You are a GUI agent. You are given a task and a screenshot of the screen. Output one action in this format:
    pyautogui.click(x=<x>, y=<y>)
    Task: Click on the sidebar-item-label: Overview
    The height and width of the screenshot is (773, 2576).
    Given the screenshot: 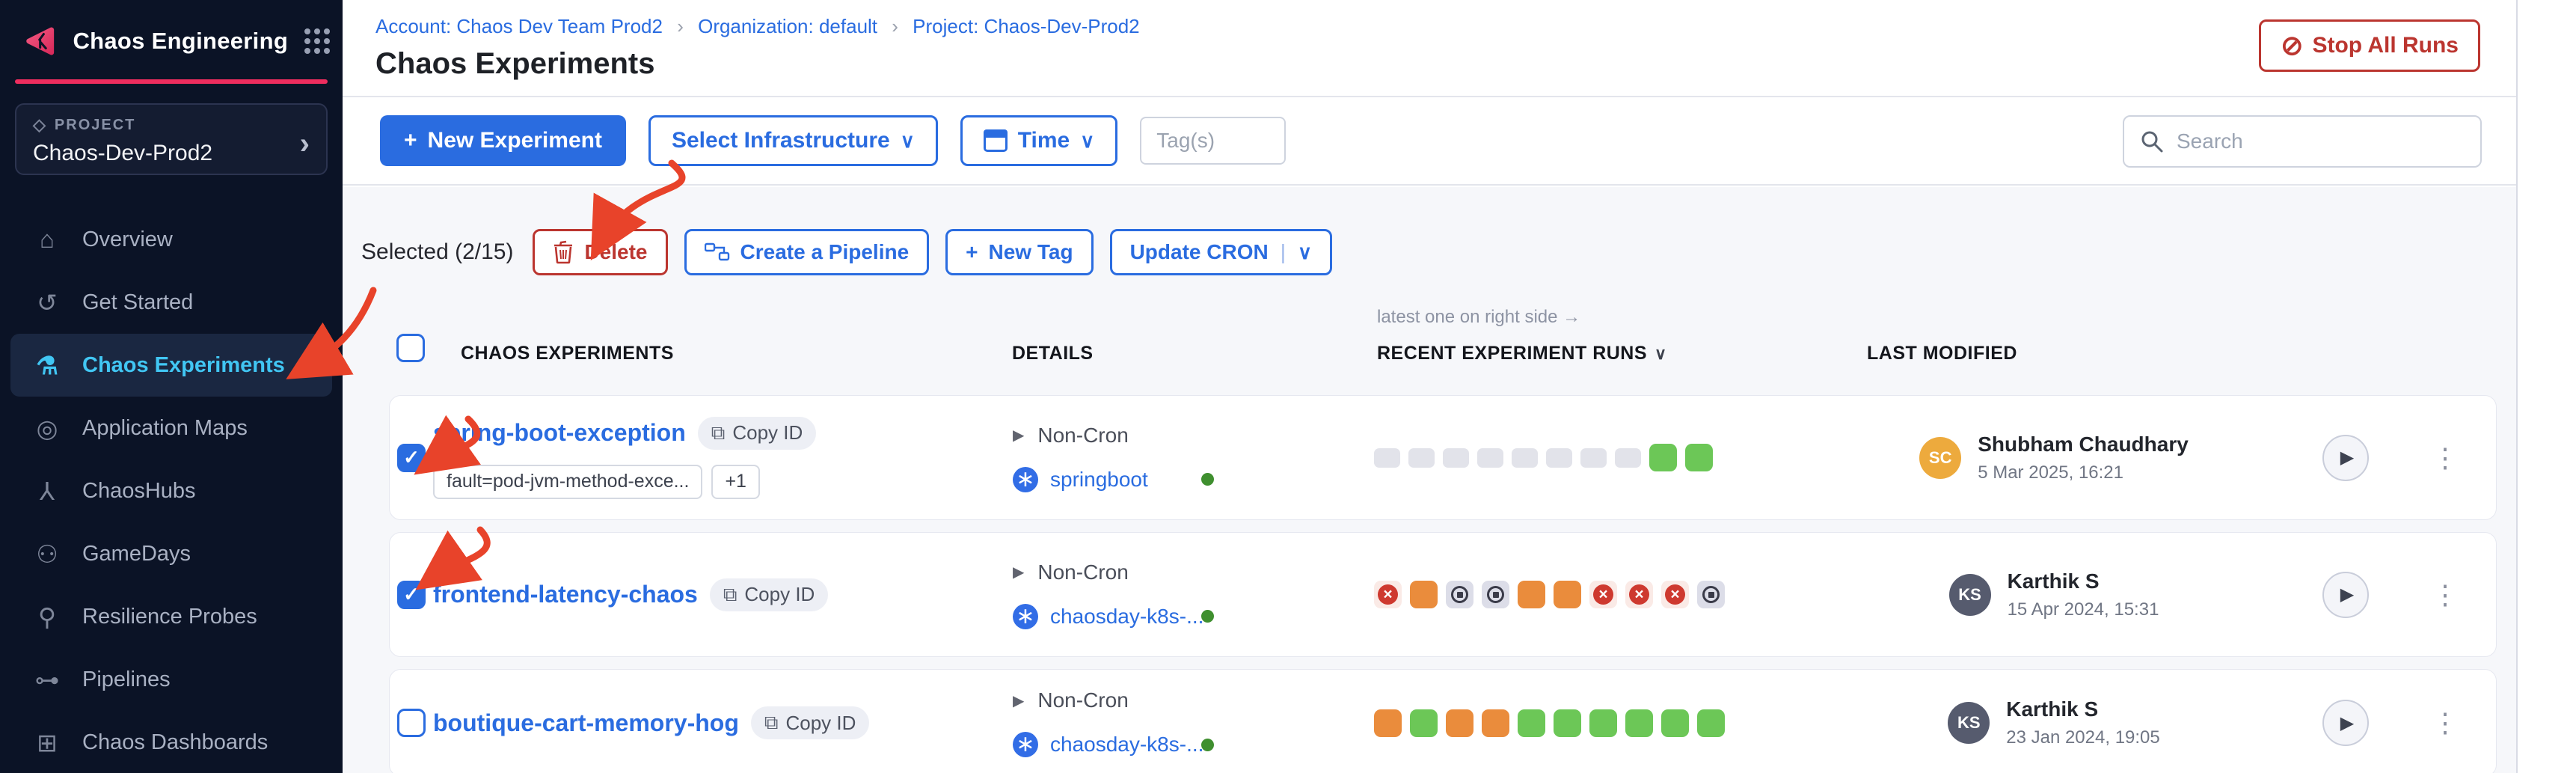 What is the action you would take?
    pyautogui.click(x=127, y=239)
    